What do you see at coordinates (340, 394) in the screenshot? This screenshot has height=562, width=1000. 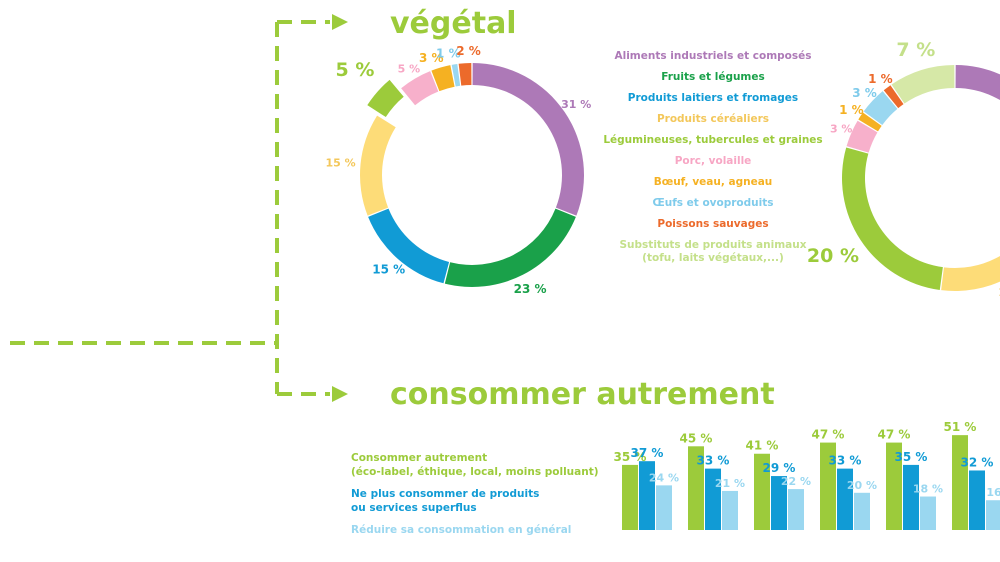 I see `arrow-head-bottom` at bounding box center [340, 394].